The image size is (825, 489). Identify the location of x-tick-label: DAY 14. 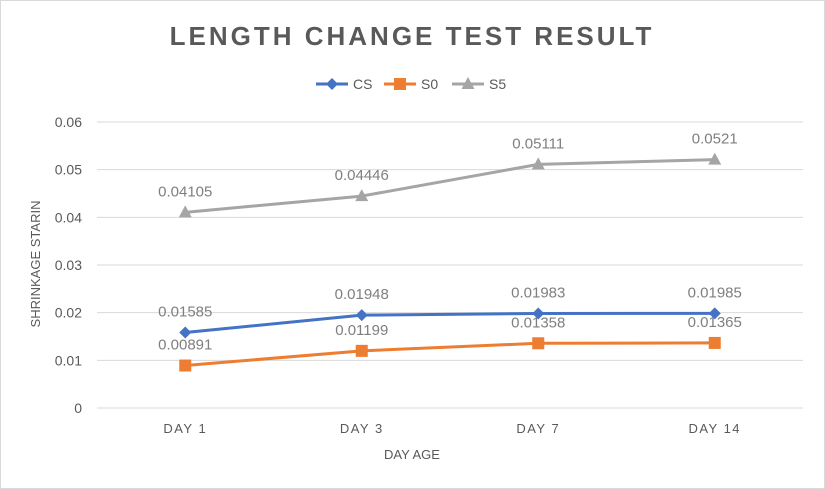
(714, 428).